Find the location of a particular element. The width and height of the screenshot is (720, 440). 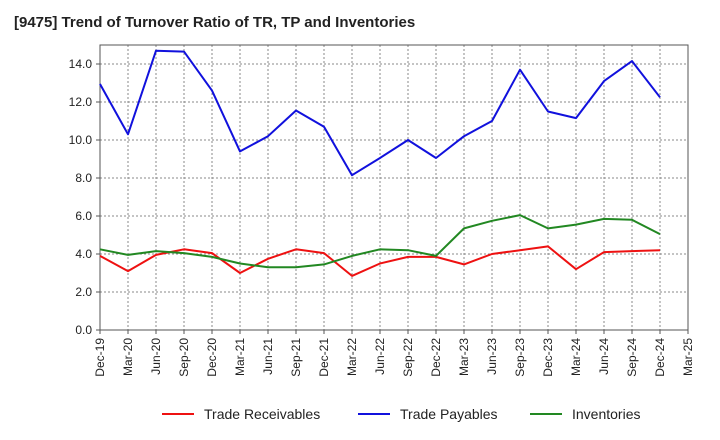

y-tick-label: 6.0 is located at coordinates (83, 216).